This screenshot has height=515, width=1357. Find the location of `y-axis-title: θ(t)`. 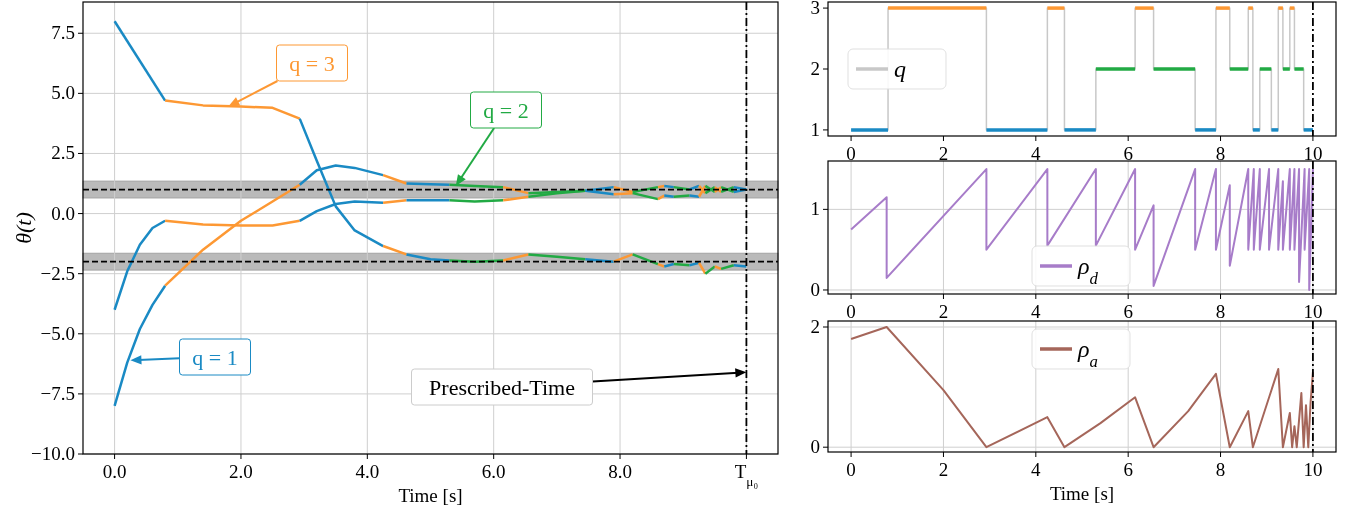

y-axis-title: θ(t) is located at coordinates (23, 228).